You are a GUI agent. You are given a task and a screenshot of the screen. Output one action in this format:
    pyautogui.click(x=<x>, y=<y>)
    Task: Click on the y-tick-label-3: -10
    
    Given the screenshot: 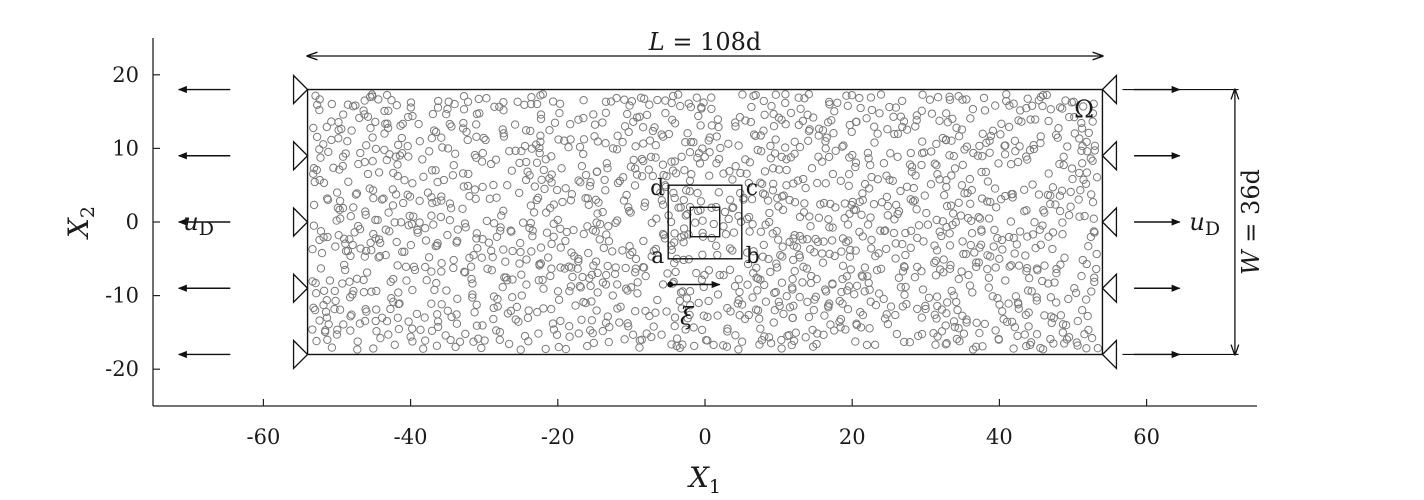 What is the action you would take?
    pyautogui.click(x=122, y=296)
    